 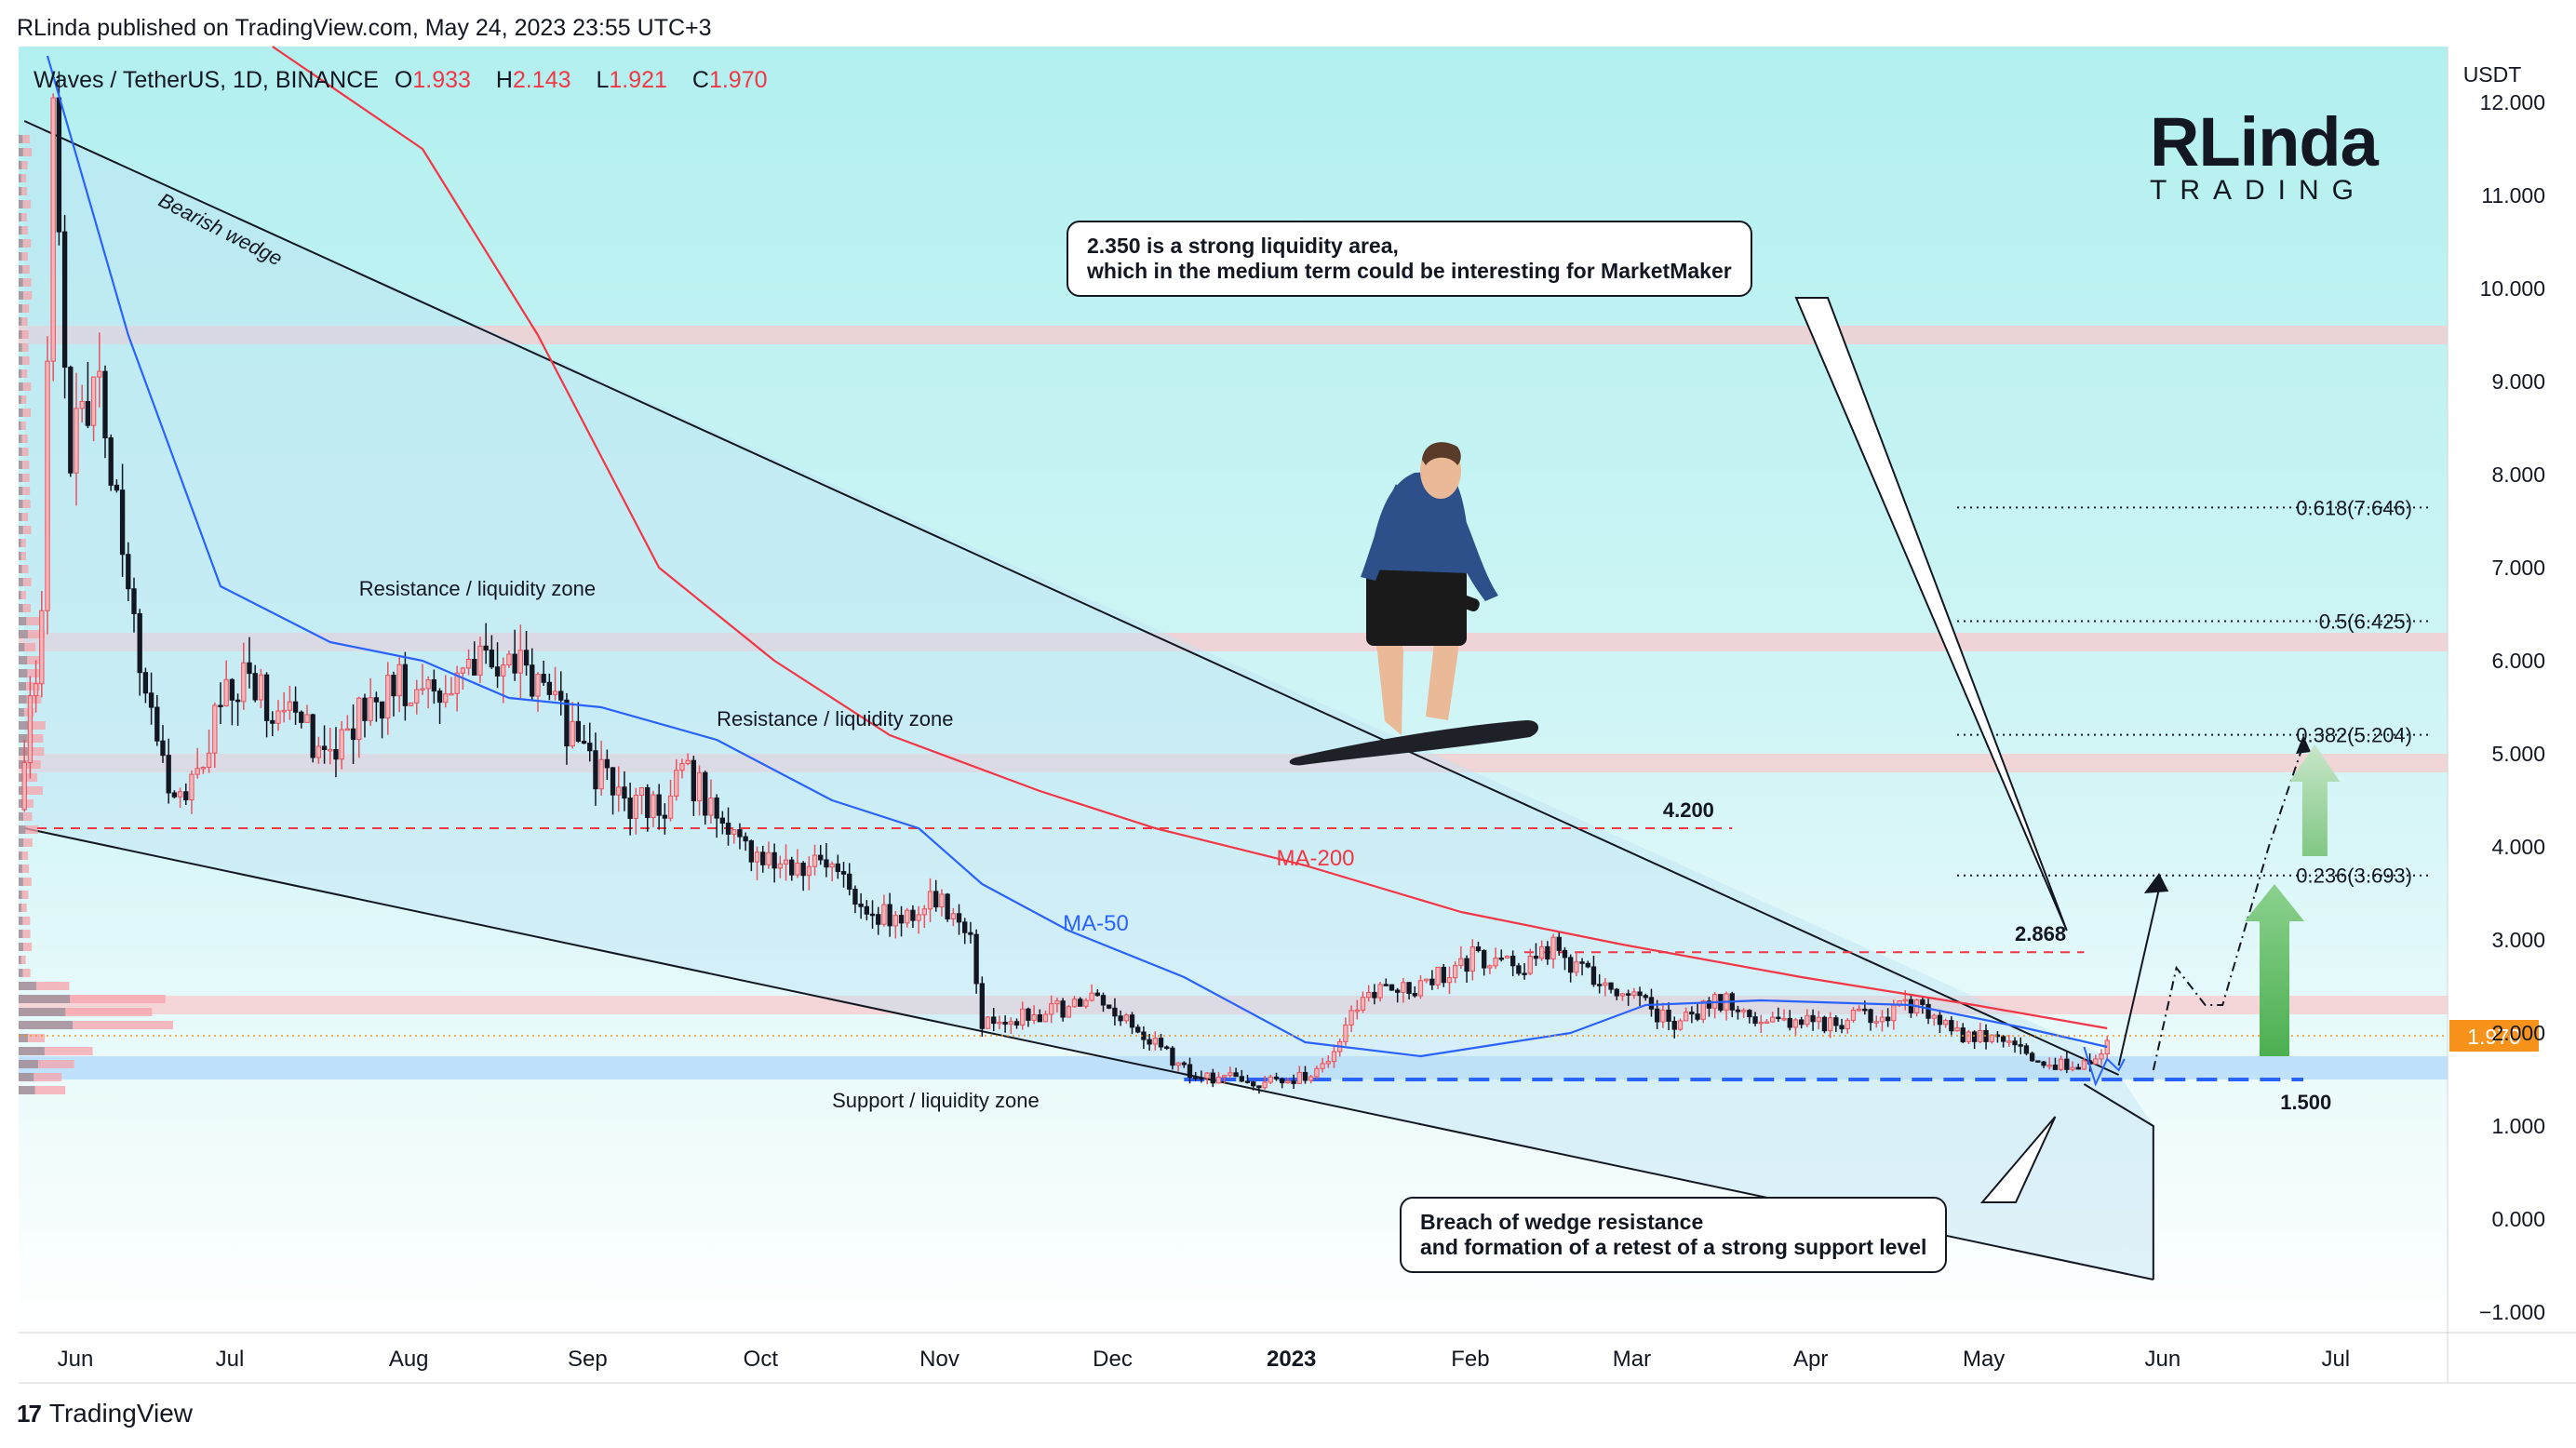 I want to click on current-price-badge, so click(x=2494, y=1036).